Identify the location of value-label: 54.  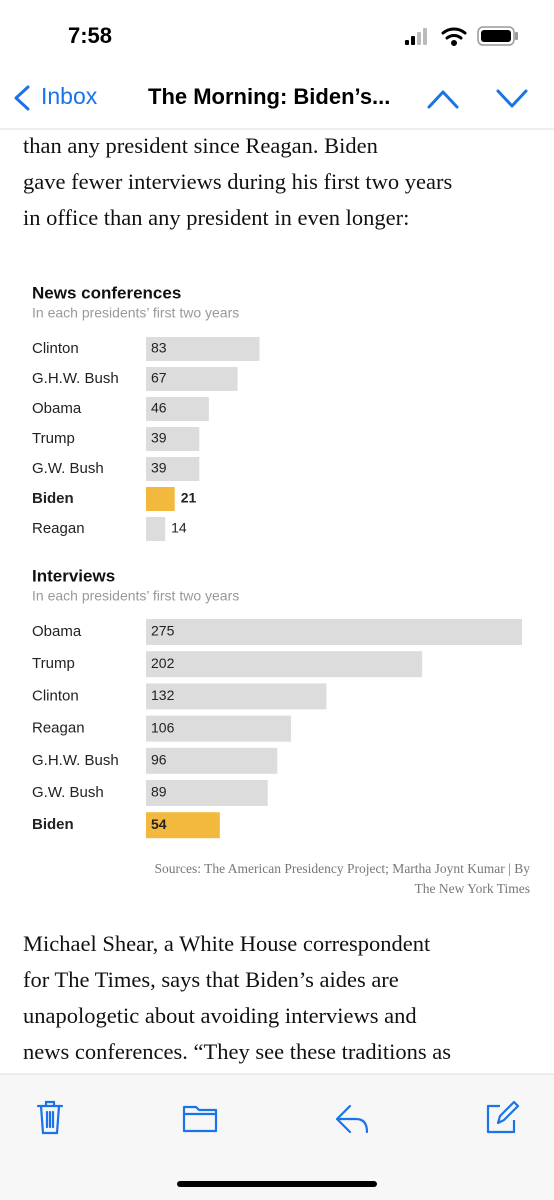
(159, 824).